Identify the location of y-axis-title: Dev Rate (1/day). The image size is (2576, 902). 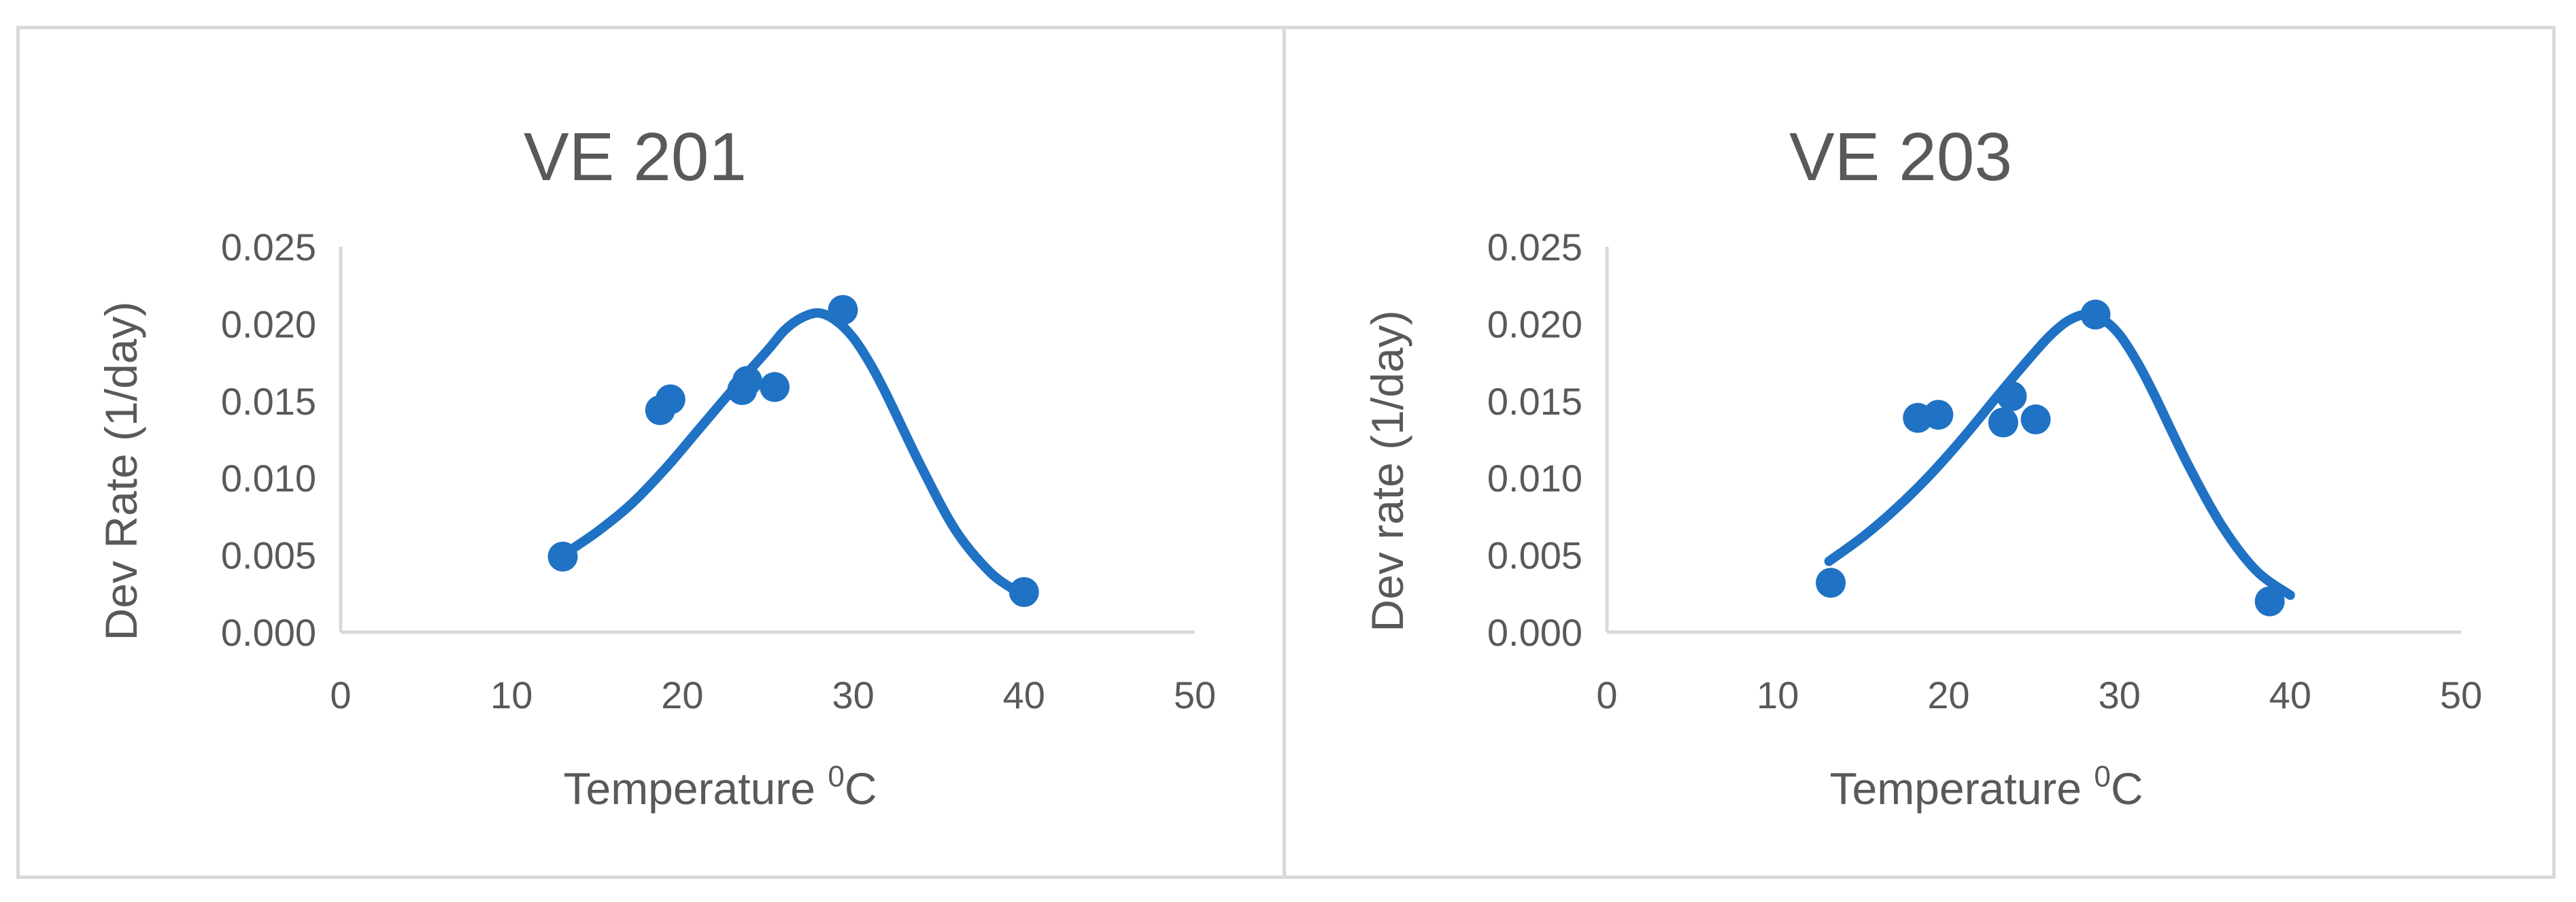
(121, 471).